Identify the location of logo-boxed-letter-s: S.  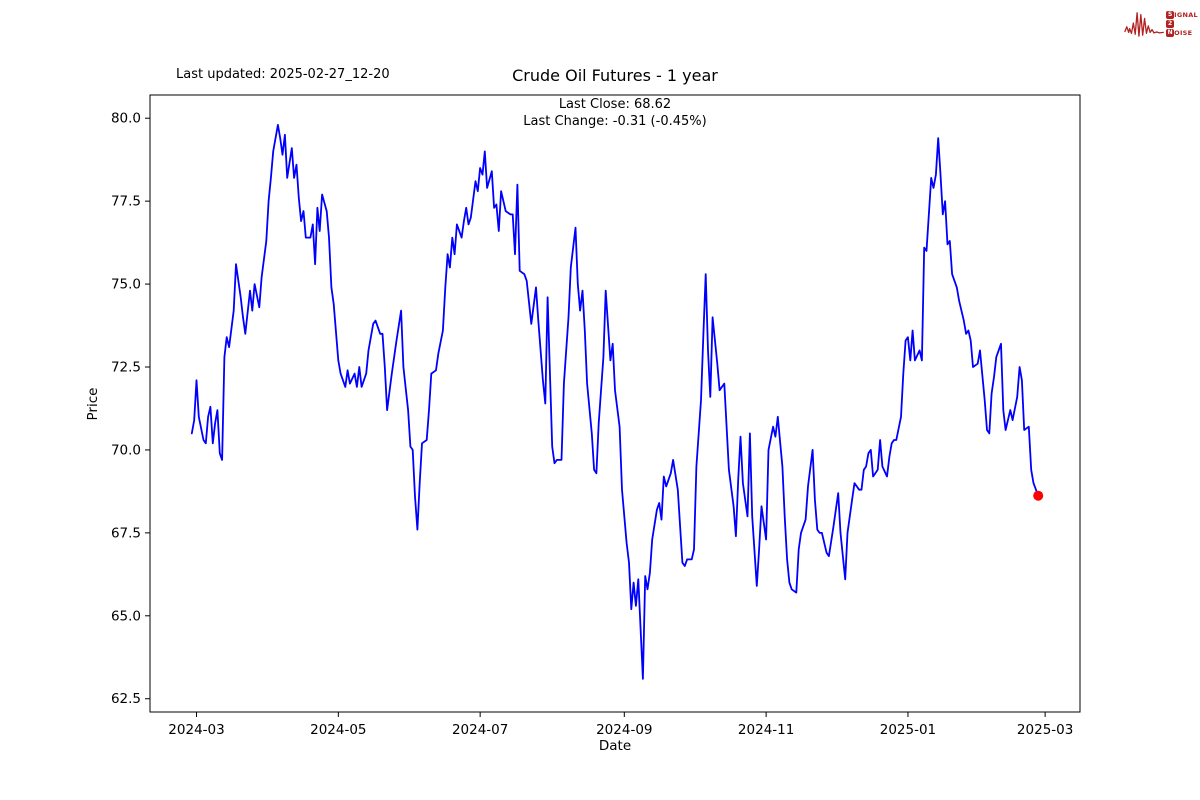
(1170, 15).